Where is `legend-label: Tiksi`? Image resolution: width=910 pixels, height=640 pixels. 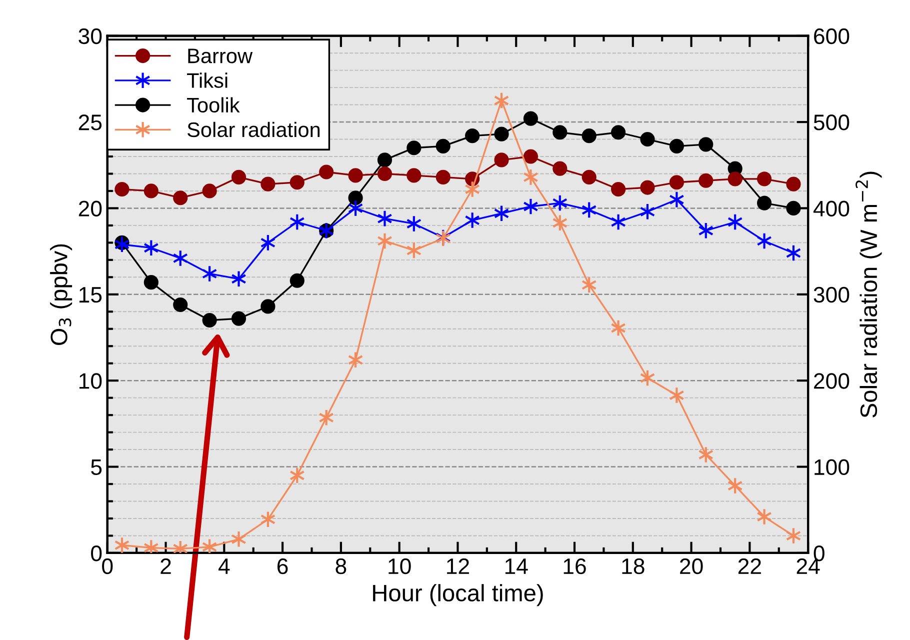 legend-label: Tiksi is located at coordinates (207, 80).